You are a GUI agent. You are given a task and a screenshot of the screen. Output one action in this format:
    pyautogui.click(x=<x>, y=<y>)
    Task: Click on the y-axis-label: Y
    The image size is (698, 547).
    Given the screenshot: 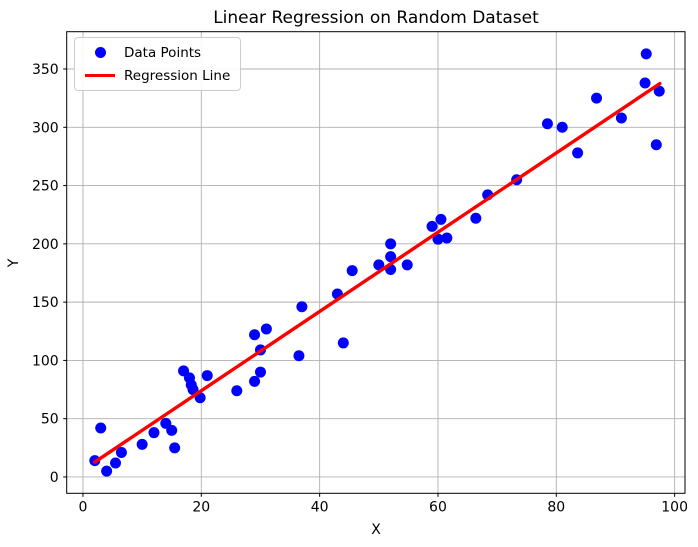 What is the action you would take?
    pyautogui.click(x=14, y=263)
    